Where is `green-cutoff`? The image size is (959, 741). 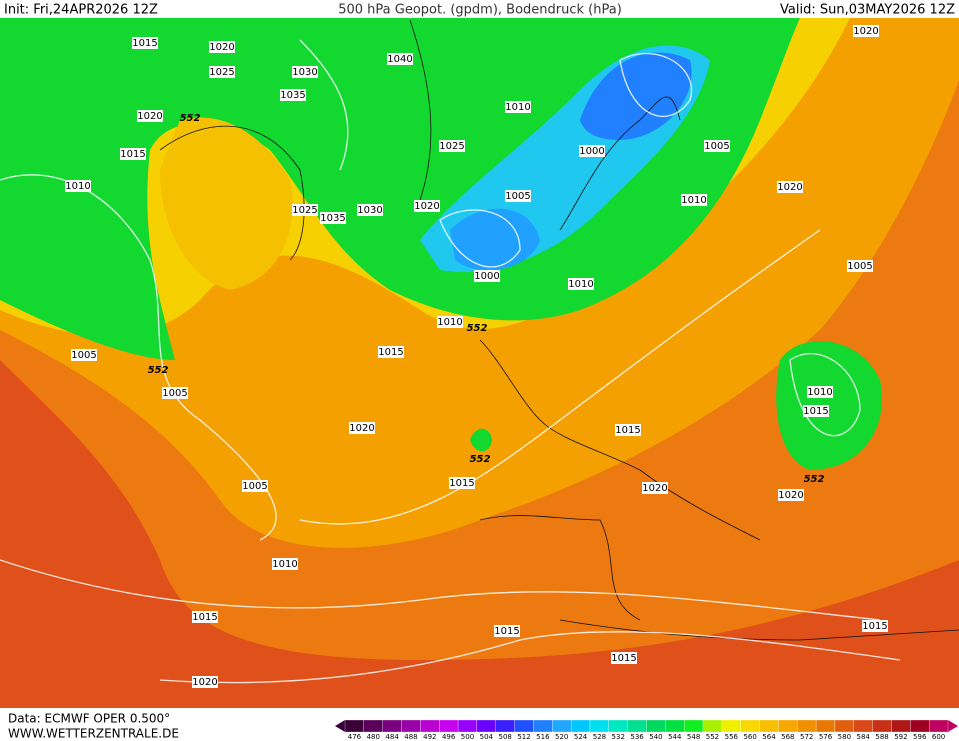
green-cutoff is located at coordinates (481, 440).